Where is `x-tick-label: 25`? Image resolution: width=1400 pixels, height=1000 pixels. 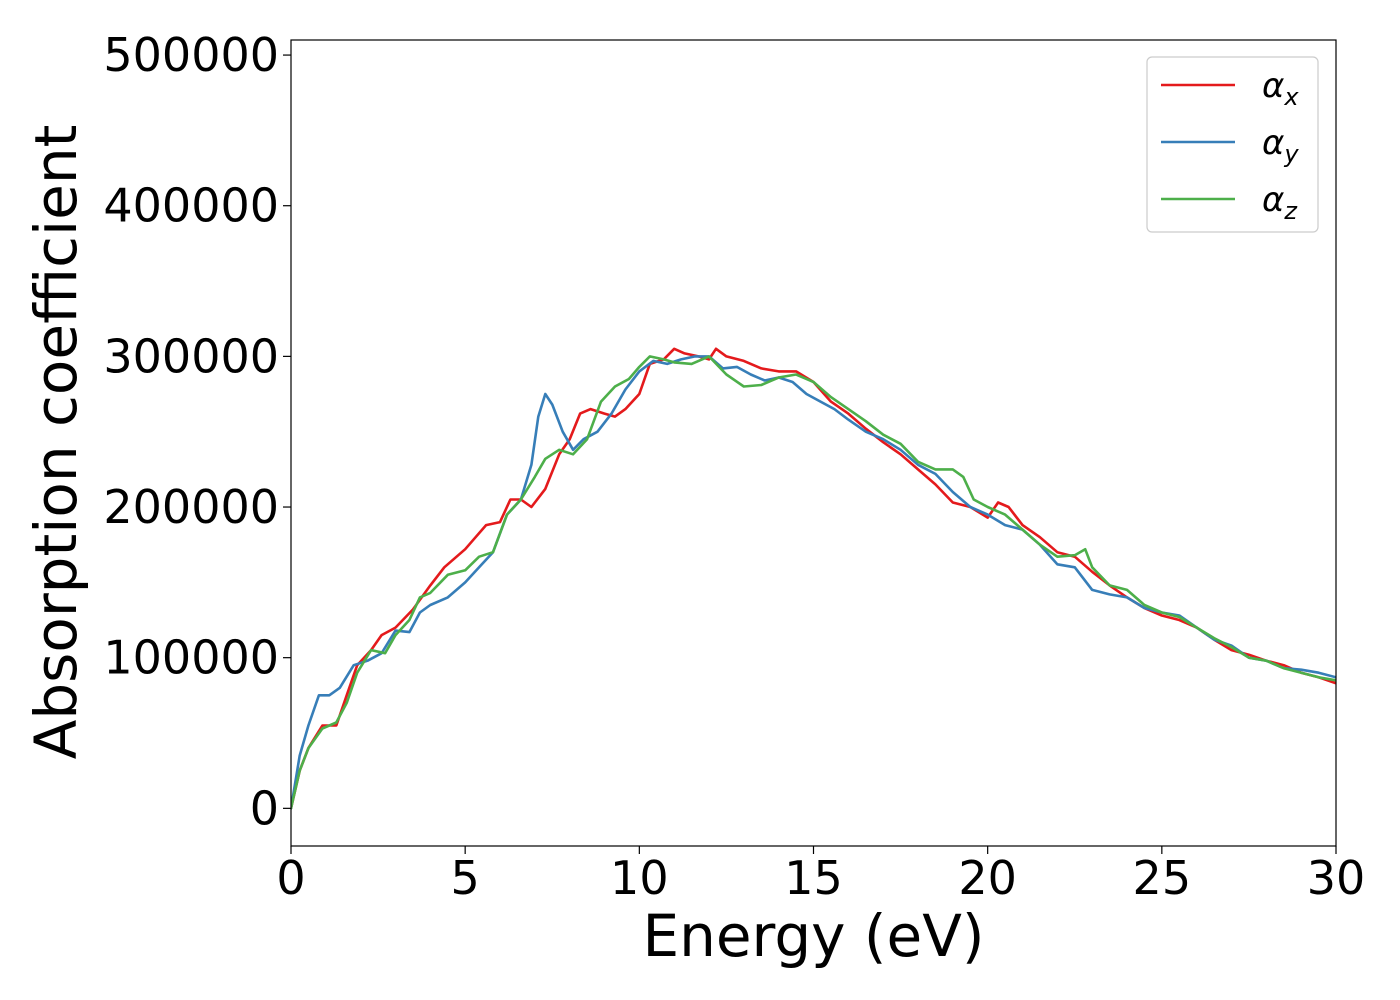
x-tick-label: 25 is located at coordinates (1162, 878).